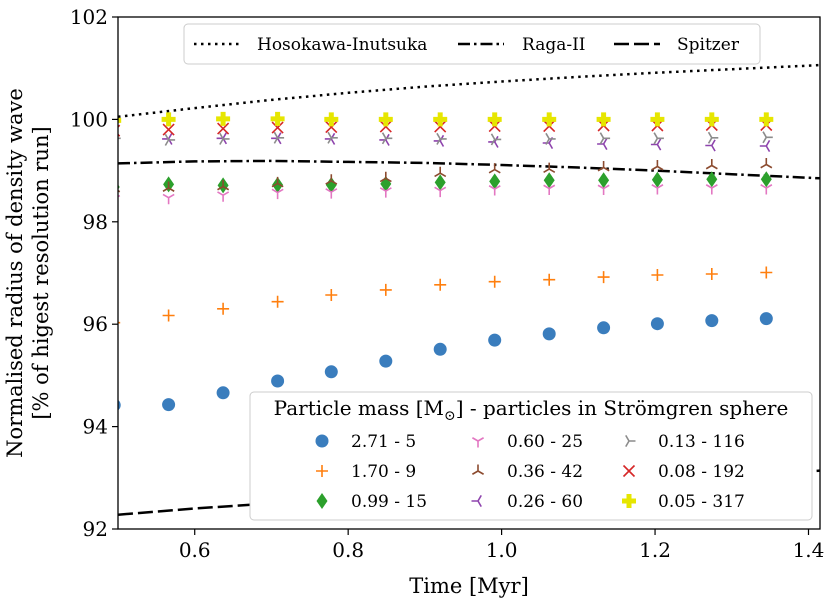 The height and width of the screenshot is (605, 830). Describe the element at coordinates (469, 169) in the screenshot. I see `line-raga-ii` at that location.